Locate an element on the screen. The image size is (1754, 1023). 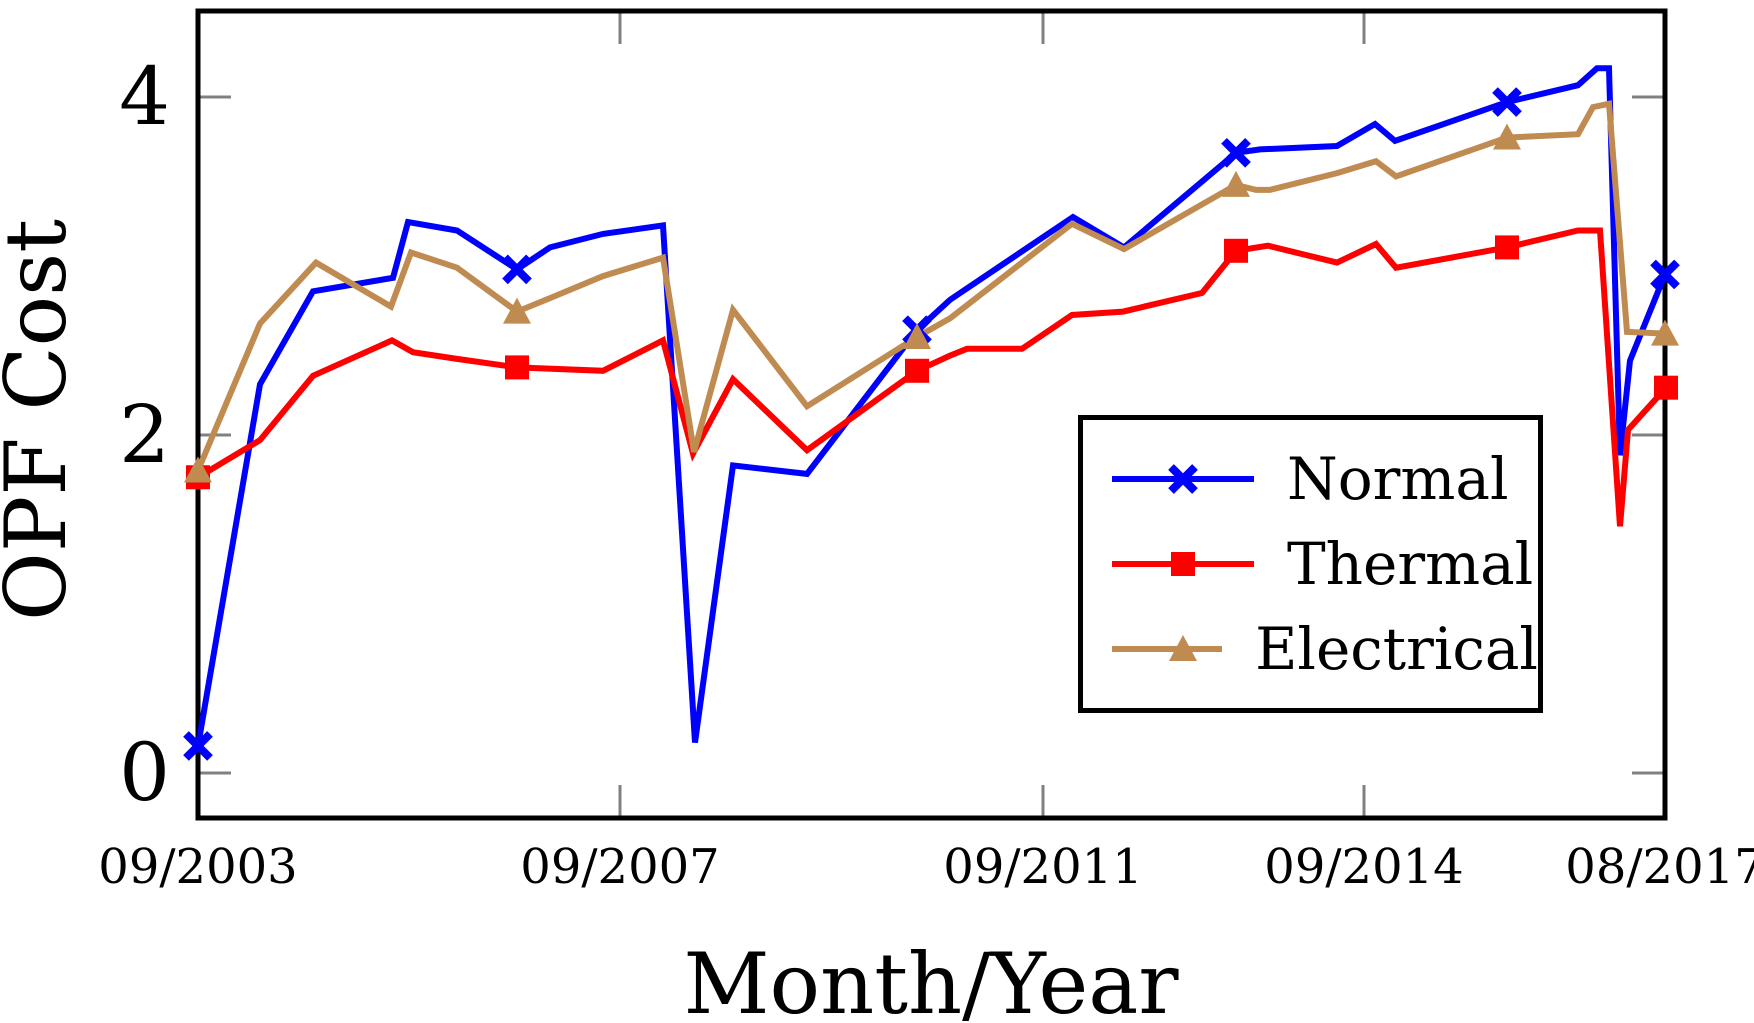
legend-marker-triangle is located at coordinates (1183, 648).